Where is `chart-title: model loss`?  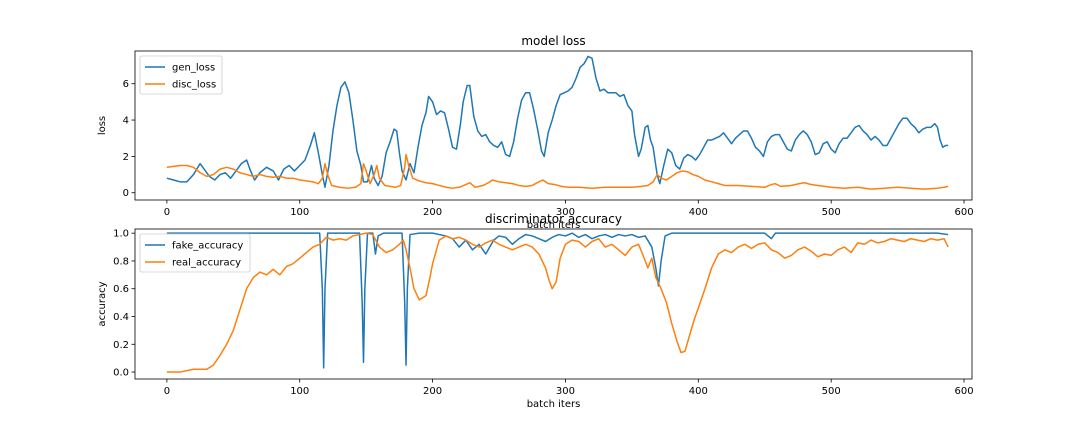 chart-title: model loss is located at coordinates (553, 41).